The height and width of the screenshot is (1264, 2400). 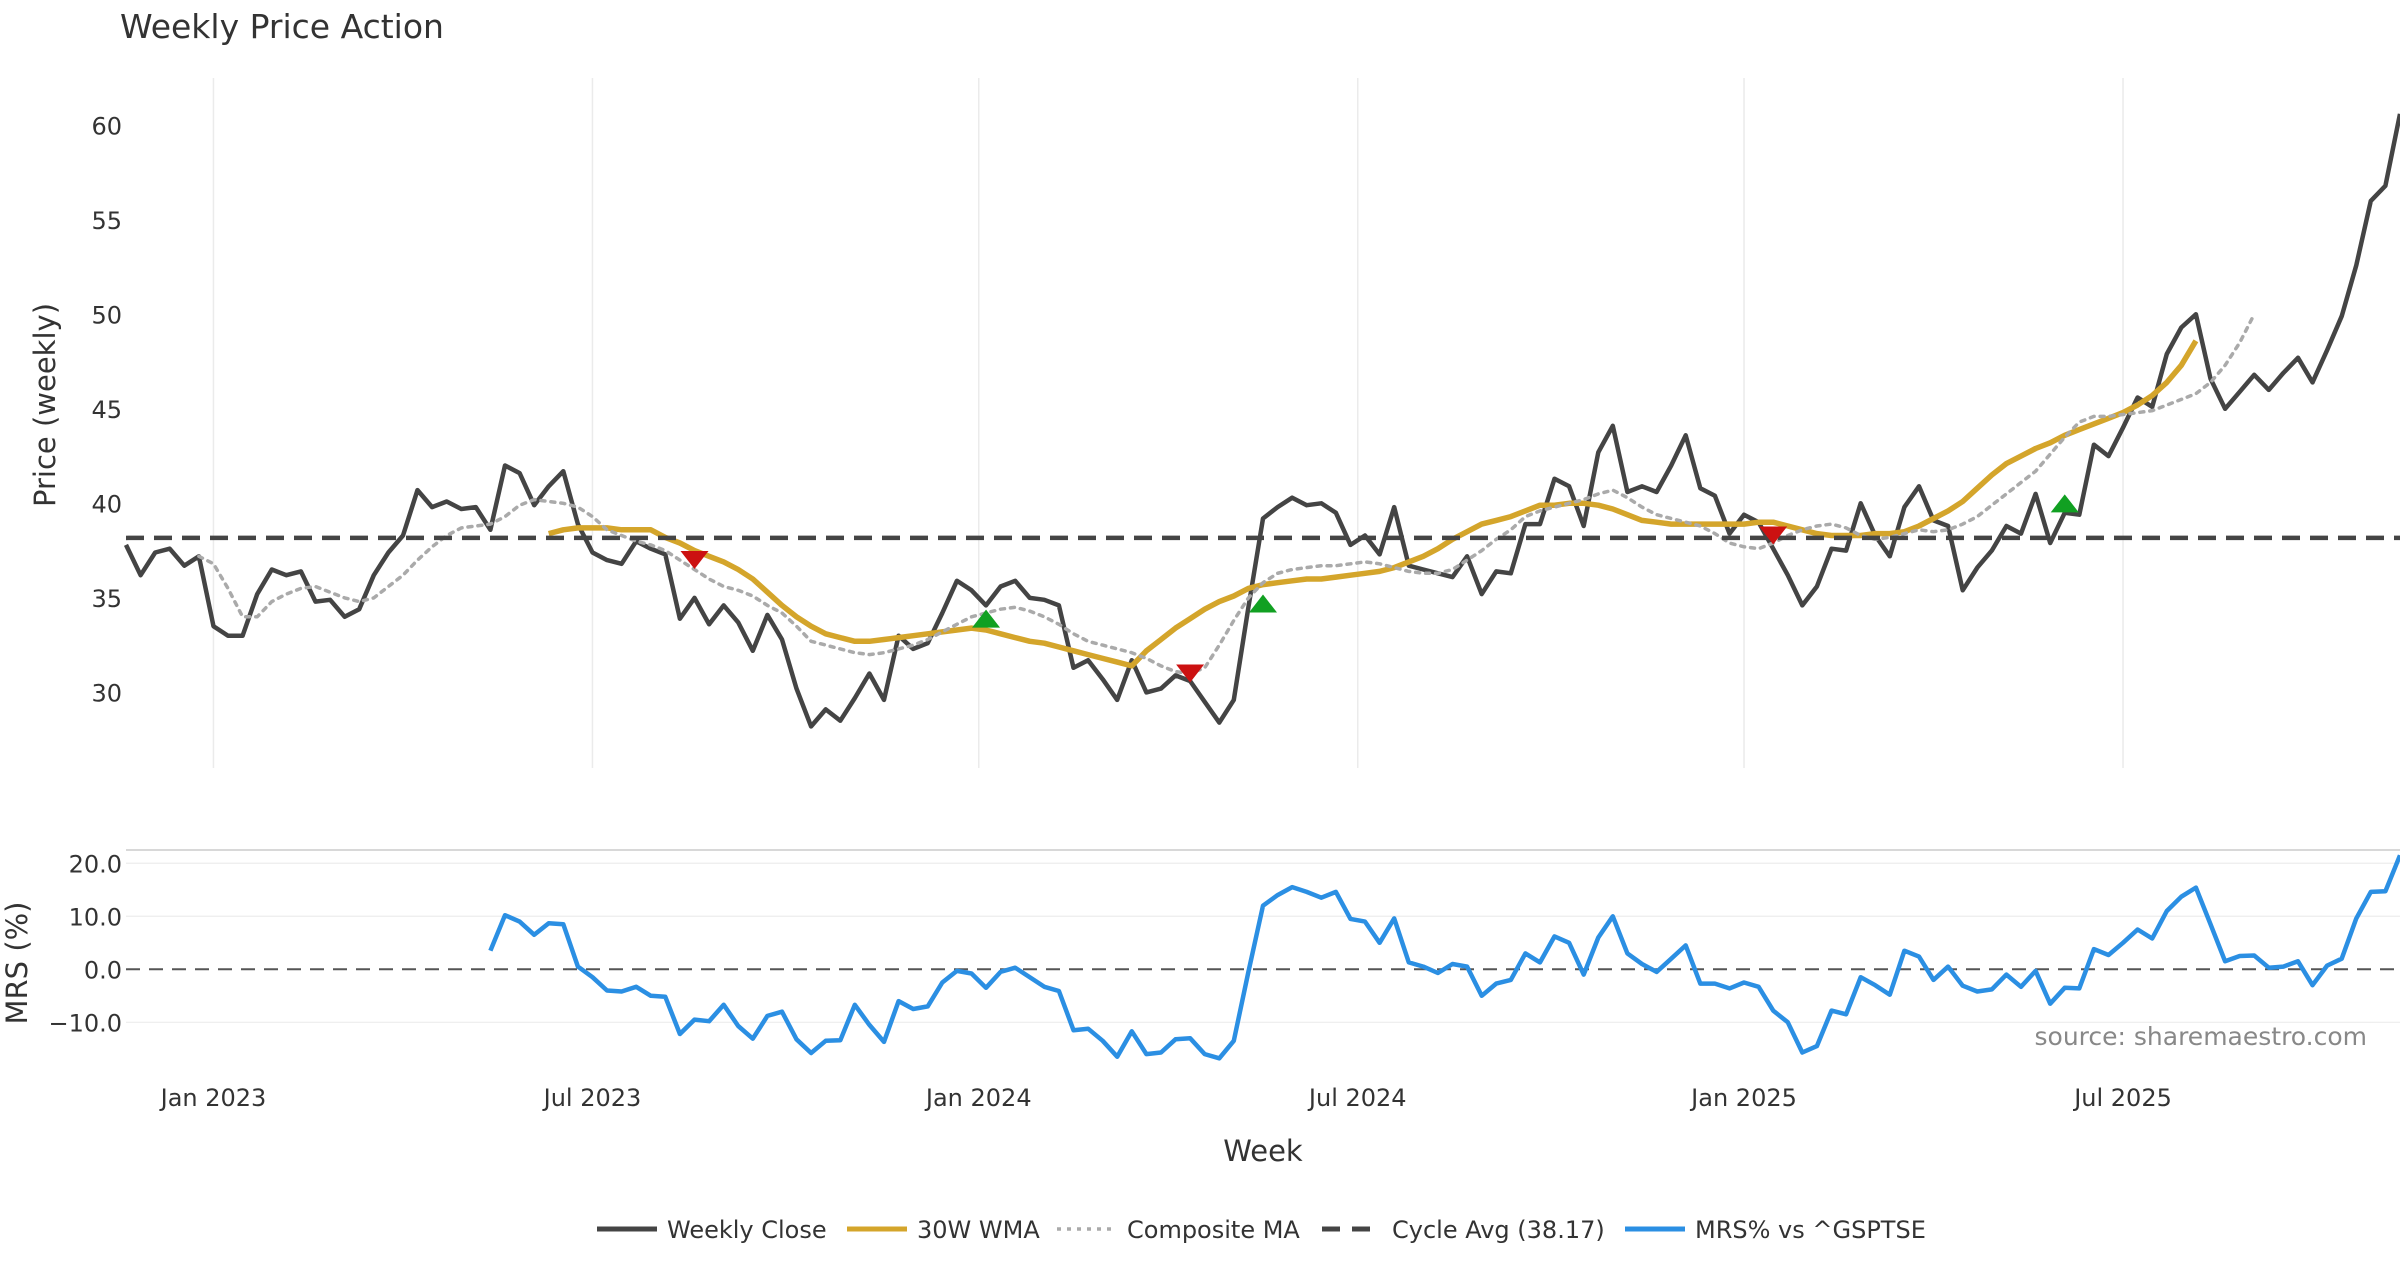 I want to click on price-y-tick-label: 60, so click(x=106, y=126).